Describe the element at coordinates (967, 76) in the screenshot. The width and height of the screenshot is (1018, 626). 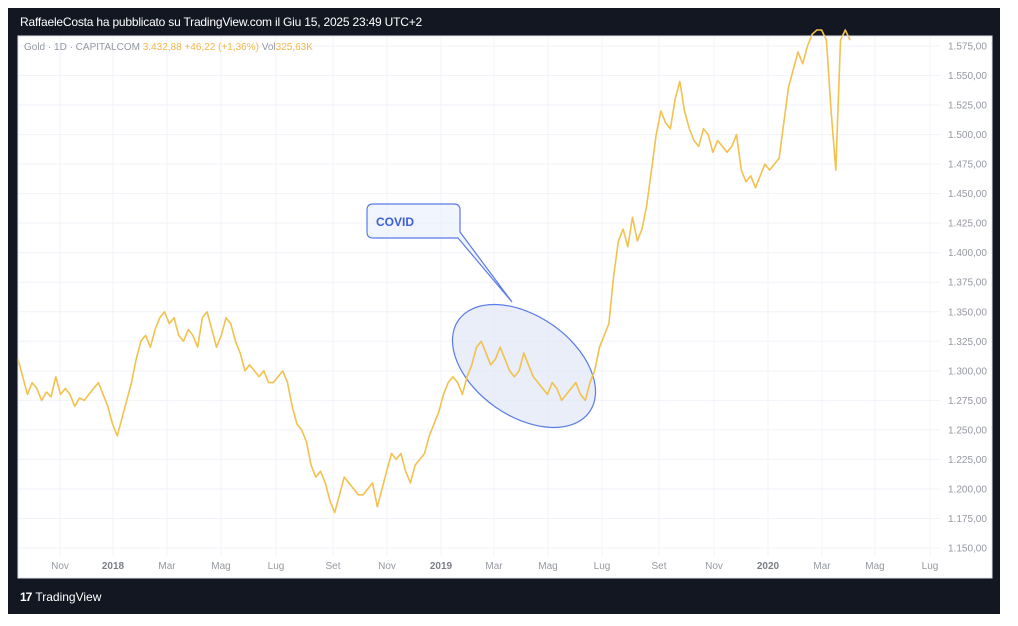
I see `y-tick-label: 1.550,00` at that location.